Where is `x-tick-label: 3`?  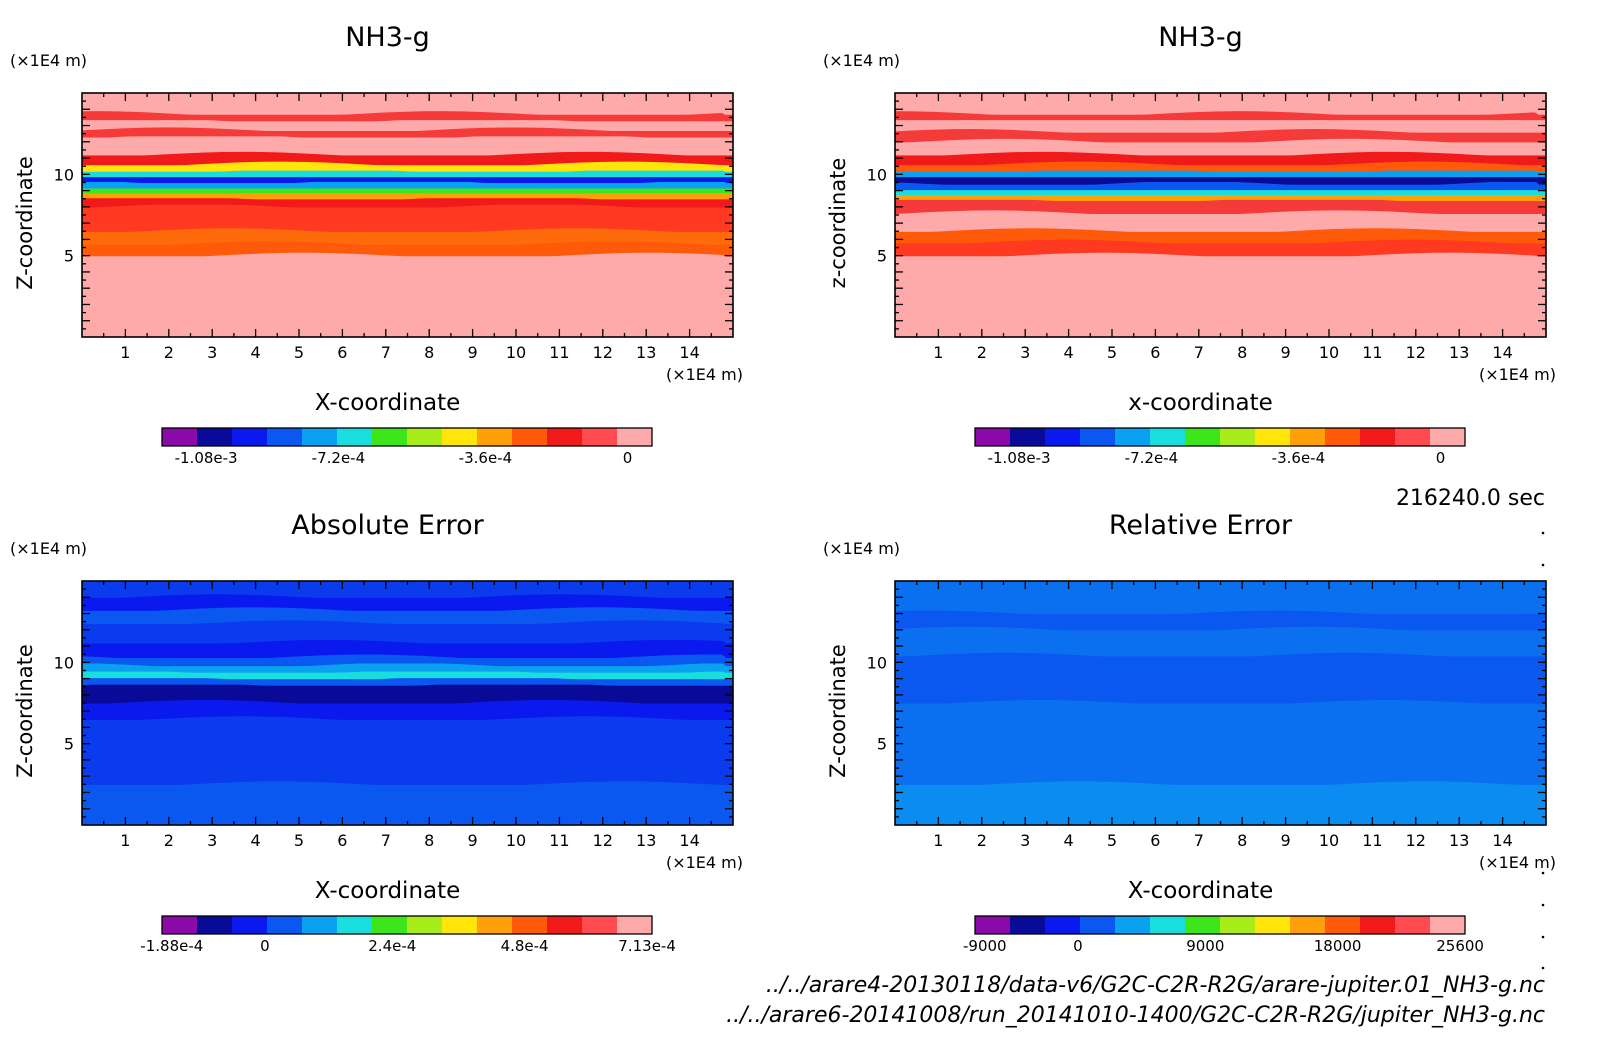
x-tick-label: 3 is located at coordinates (212, 840).